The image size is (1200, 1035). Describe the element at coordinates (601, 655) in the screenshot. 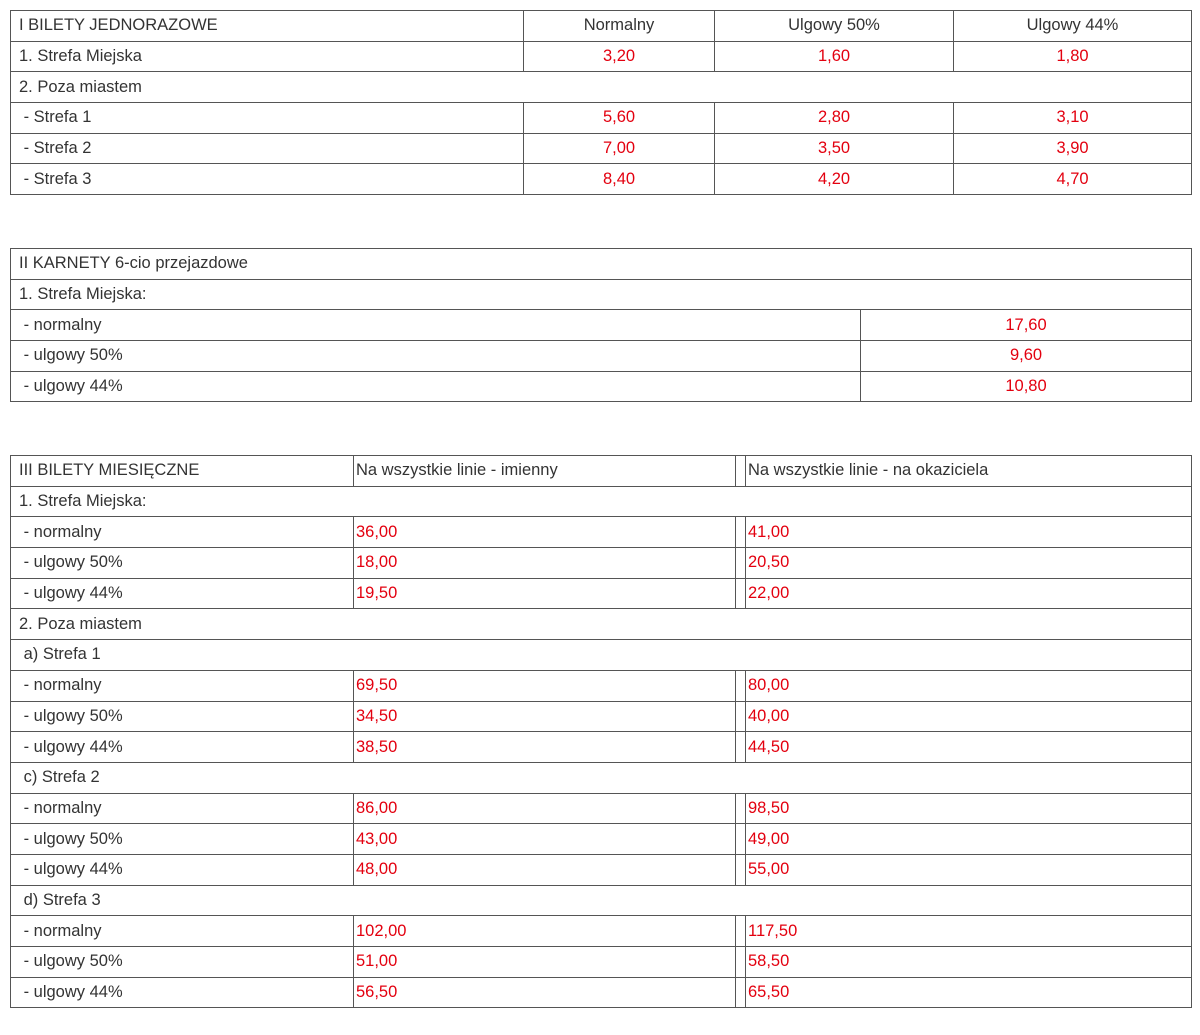

I see `section-label: a) Strefa 1` at that location.